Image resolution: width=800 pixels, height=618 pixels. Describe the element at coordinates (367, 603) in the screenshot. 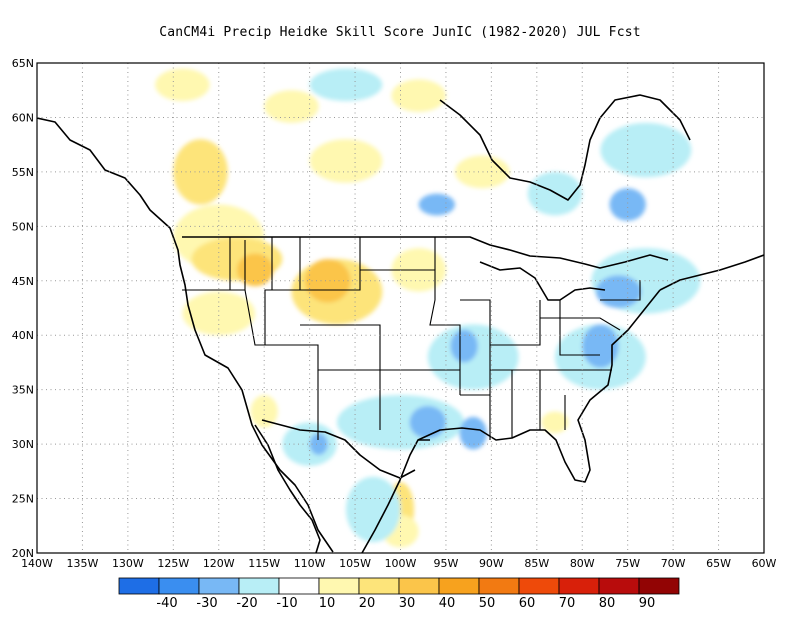

I see `colorbar-label: 20` at that location.